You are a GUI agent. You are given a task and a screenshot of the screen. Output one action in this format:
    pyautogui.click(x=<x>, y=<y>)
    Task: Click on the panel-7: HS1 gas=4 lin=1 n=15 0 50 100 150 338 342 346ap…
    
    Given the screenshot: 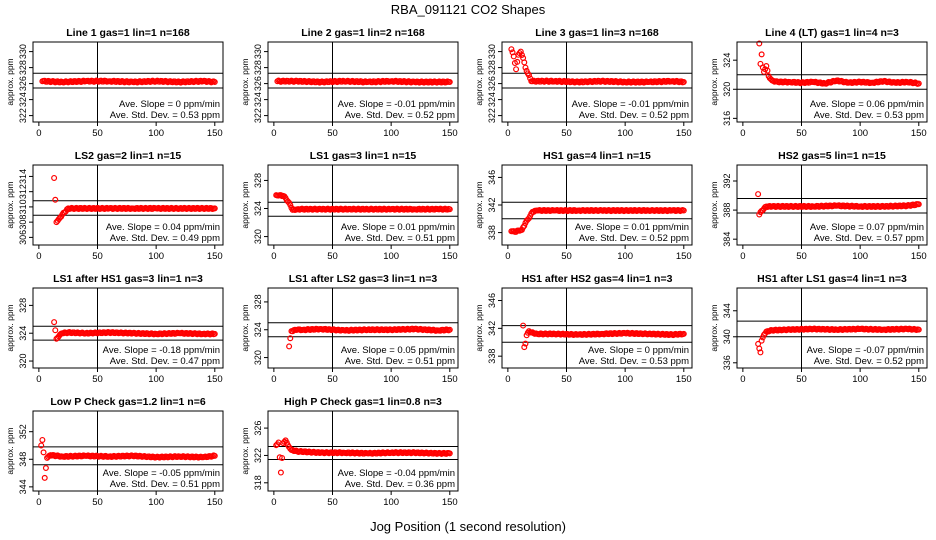 What is the action you would take?
    pyautogui.click(x=583, y=206)
    